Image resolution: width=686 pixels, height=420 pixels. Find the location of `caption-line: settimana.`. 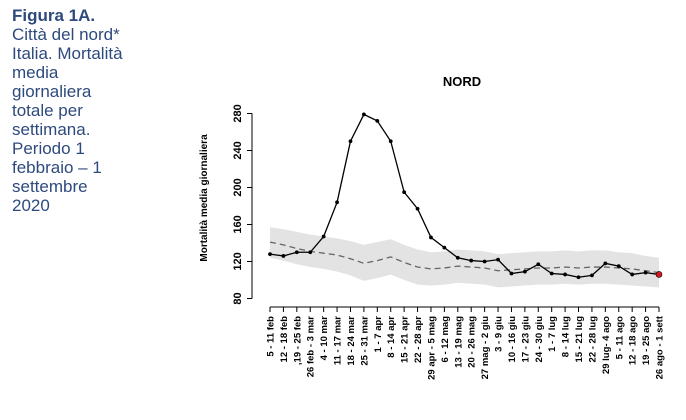

caption-line: settimana. is located at coordinates (51, 129).